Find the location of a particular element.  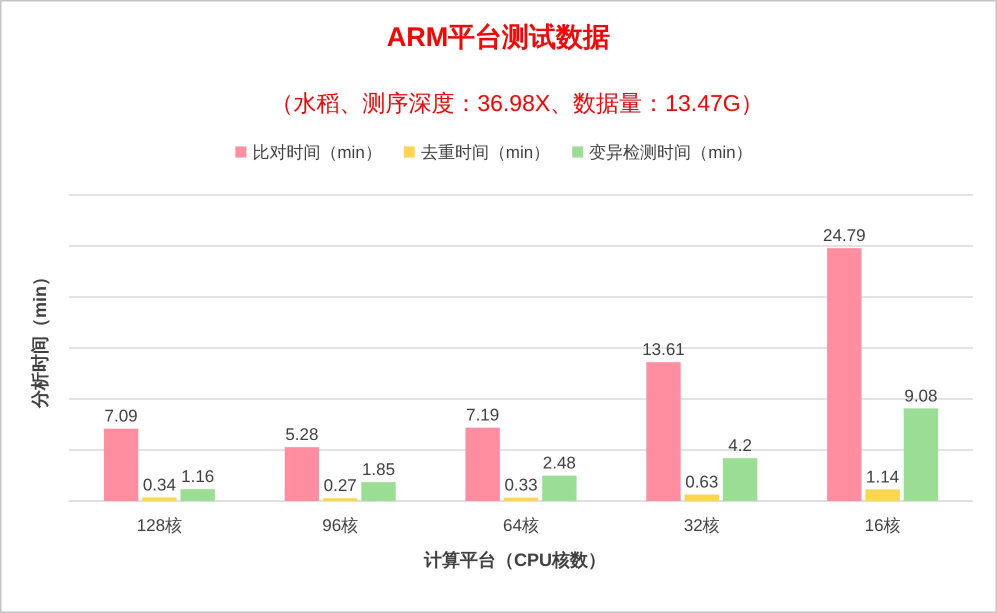

data-label: 4.2 is located at coordinates (740, 446).